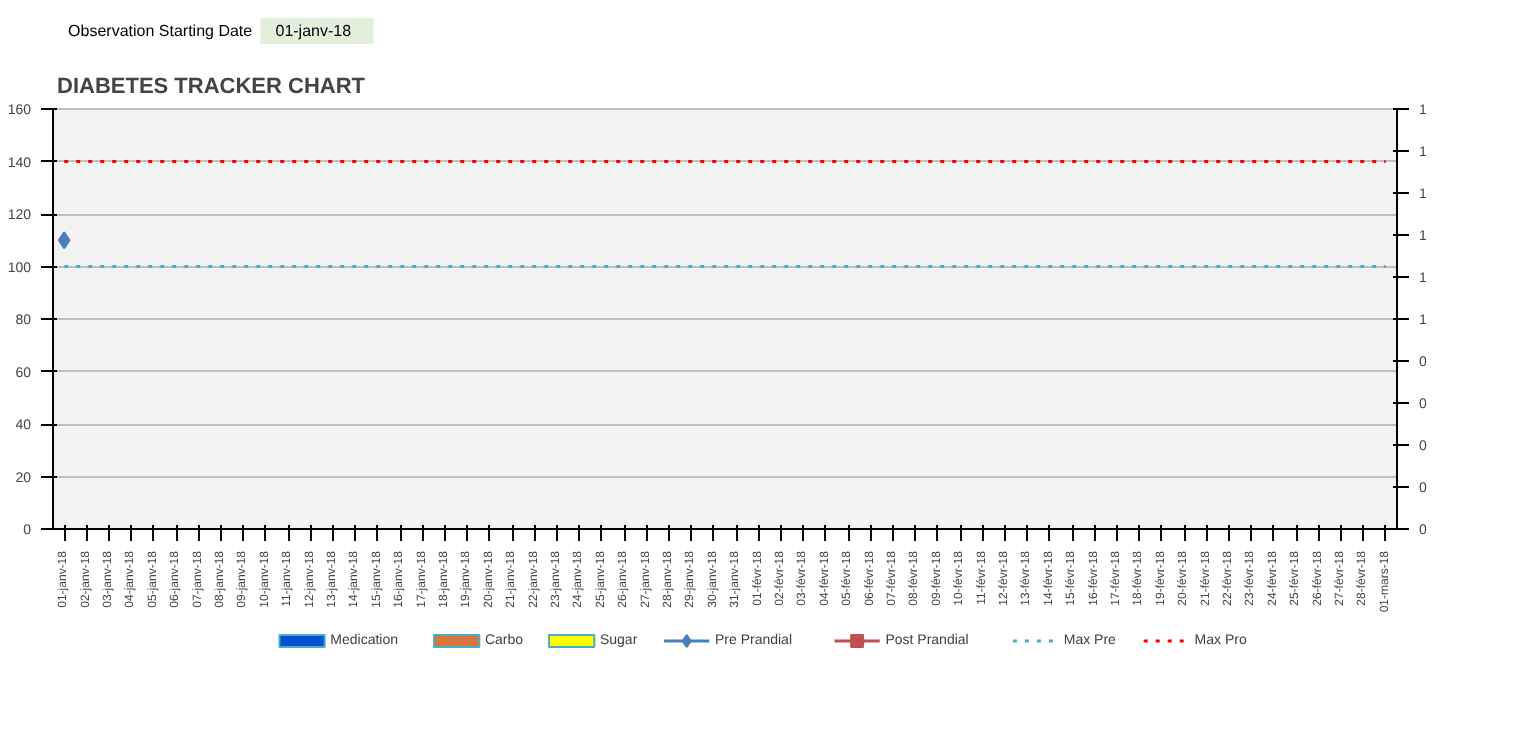  I want to click on text: 01-janv-18, so click(314, 31).